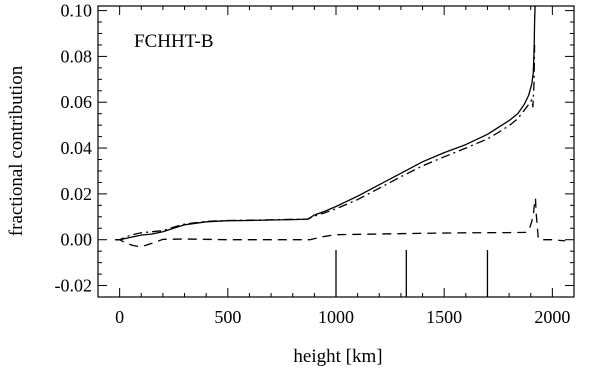 The height and width of the screenshot is (374, 599). I want to click on y-tick-label: -0.02, so click(74, 286).